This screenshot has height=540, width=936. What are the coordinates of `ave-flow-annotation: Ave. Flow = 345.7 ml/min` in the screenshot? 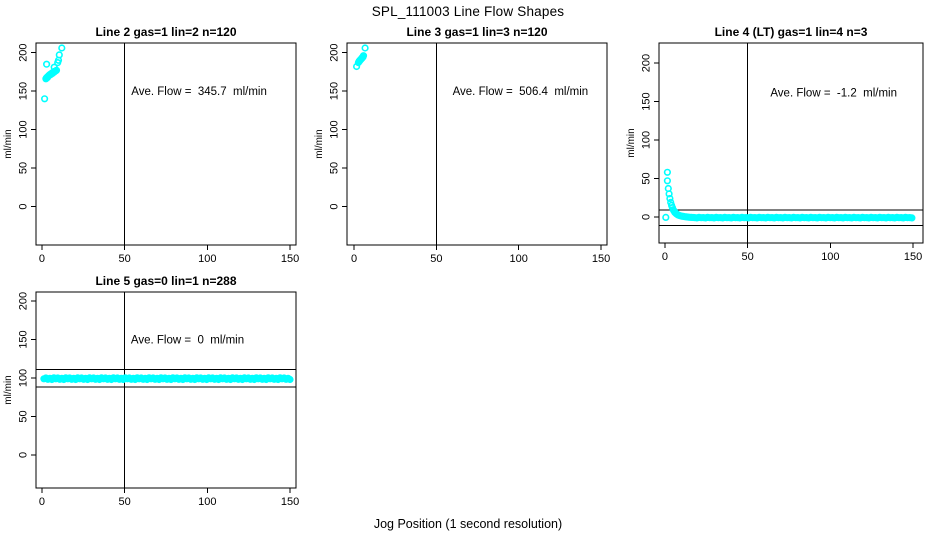 It's located at (199, 92).